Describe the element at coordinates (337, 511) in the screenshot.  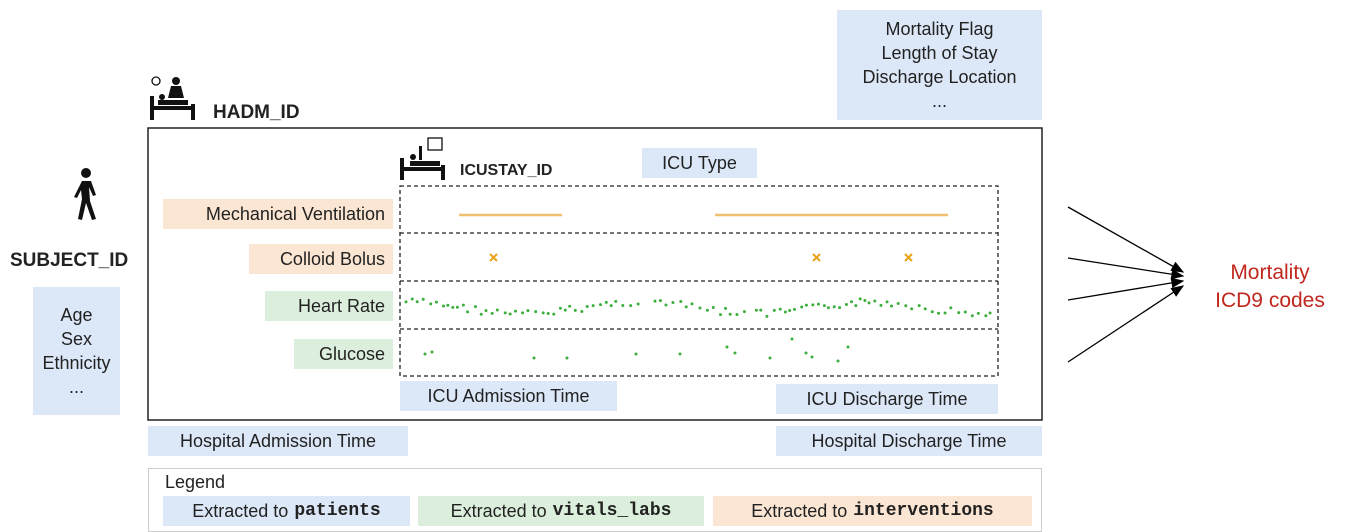
I see `legend-table: patients` at that location.